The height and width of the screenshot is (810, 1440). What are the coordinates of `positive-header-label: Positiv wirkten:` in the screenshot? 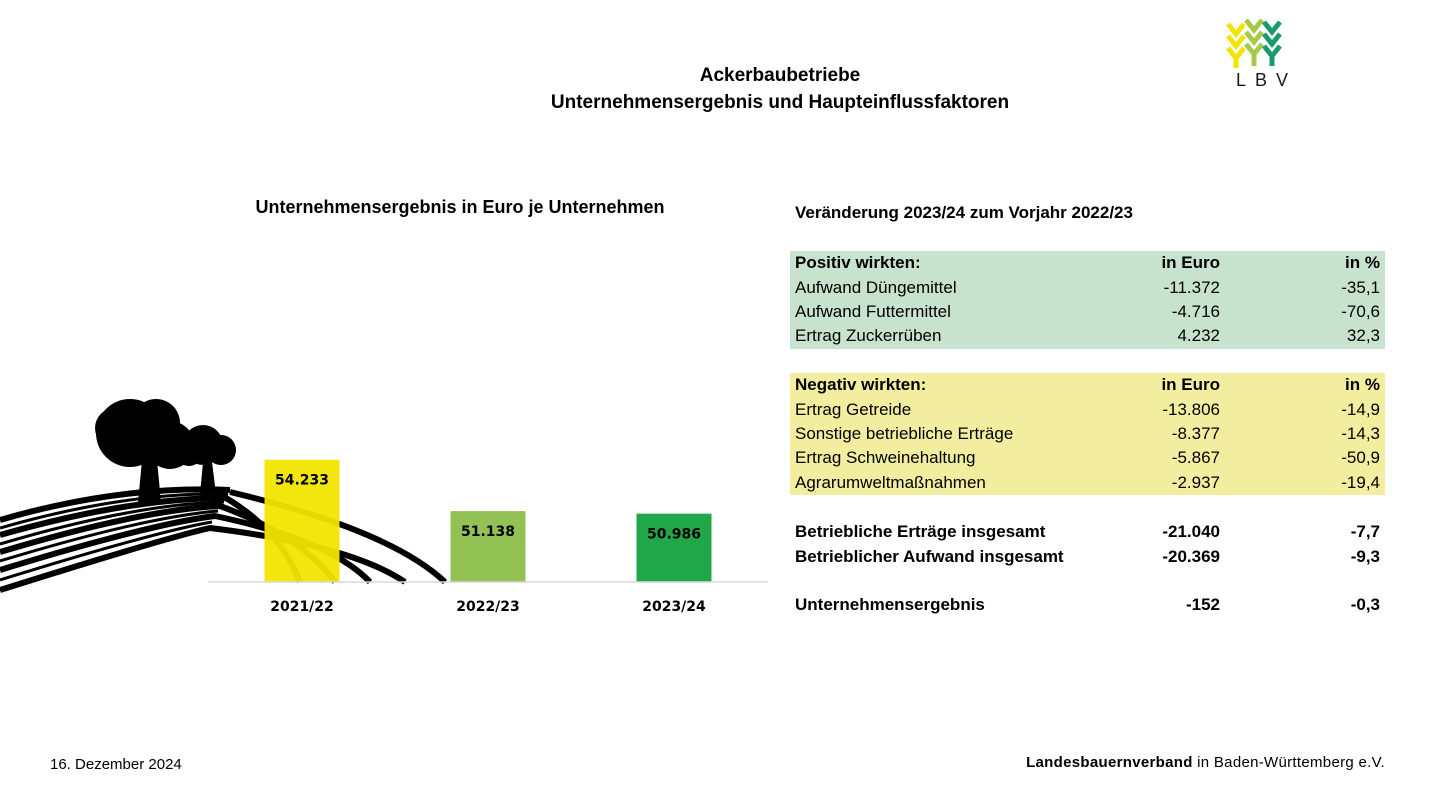 It's located at (858, 263).